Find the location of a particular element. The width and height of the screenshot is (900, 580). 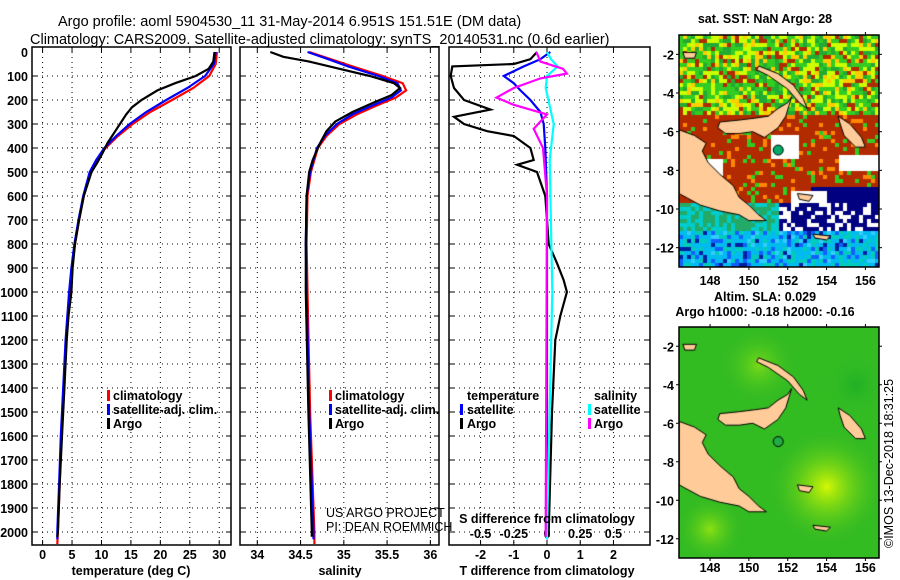

x-tick-label: 10 is located at coordinates (102, 555).